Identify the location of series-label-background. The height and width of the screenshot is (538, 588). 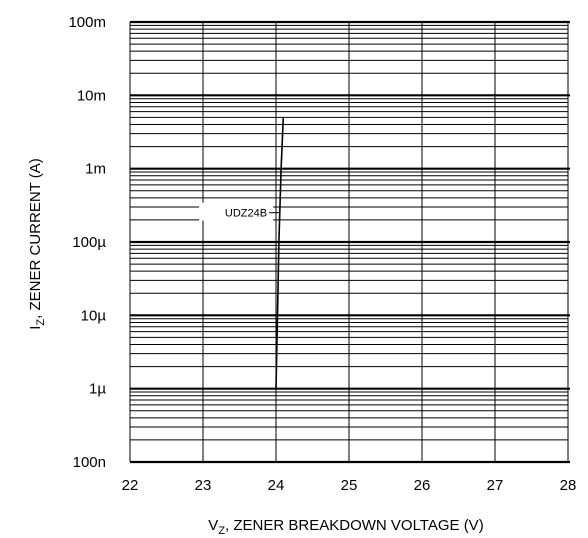
(236, 211).